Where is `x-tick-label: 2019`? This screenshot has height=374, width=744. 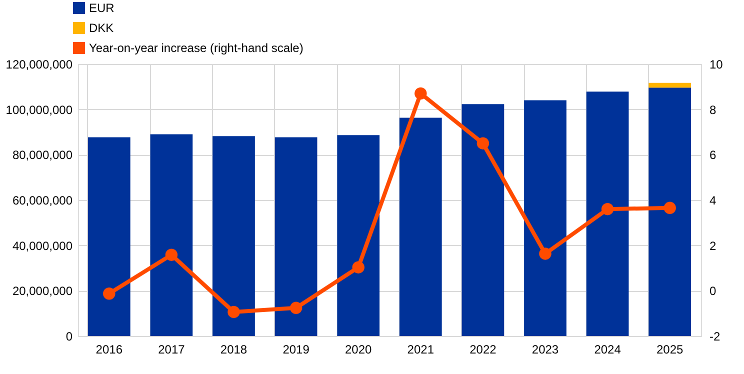 x-tick-label: 2019 is located at coordinates (296, 349).